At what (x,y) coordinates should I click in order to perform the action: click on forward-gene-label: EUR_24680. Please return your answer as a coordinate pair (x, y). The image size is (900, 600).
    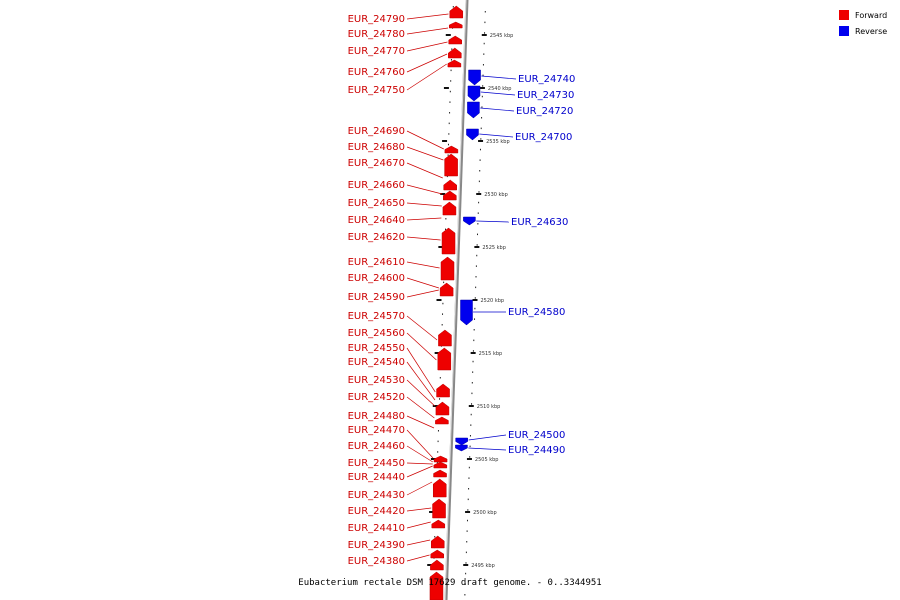
    Looking at the image, I should click on (376, 147).